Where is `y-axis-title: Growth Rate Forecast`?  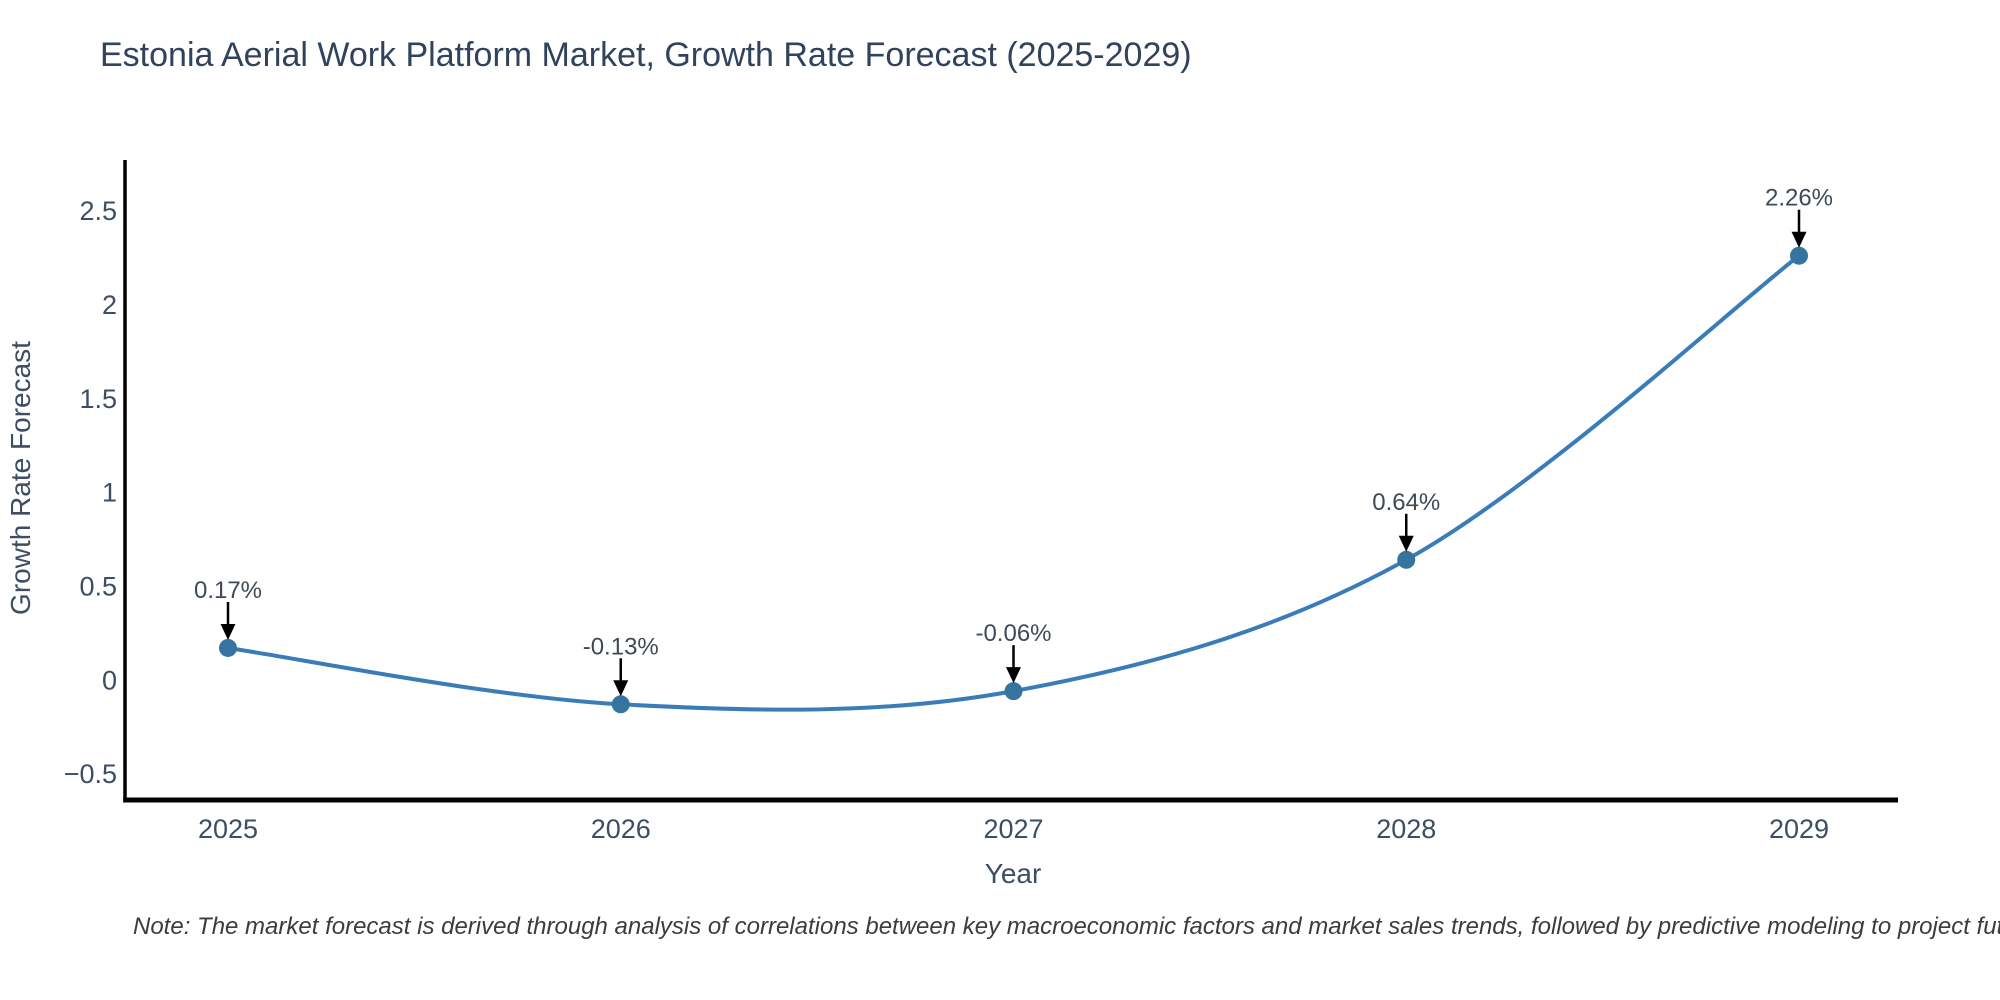 y-axis-title: Growth Rate Forecast is located at coordinates (20, 478).